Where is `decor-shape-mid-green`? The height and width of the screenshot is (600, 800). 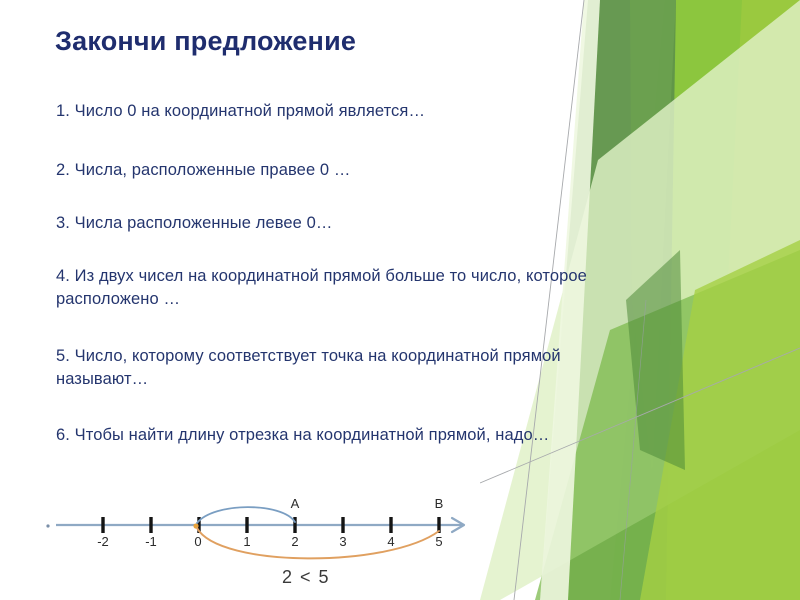
decor-shape-mid-green is located at coordinates (653, 235).